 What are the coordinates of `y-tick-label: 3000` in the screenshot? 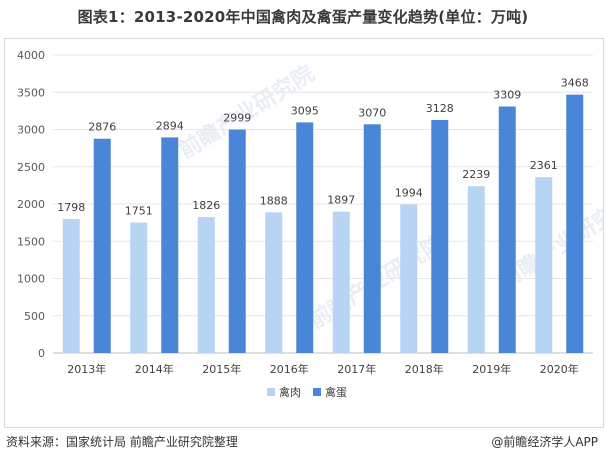 It's located at (31, 130).